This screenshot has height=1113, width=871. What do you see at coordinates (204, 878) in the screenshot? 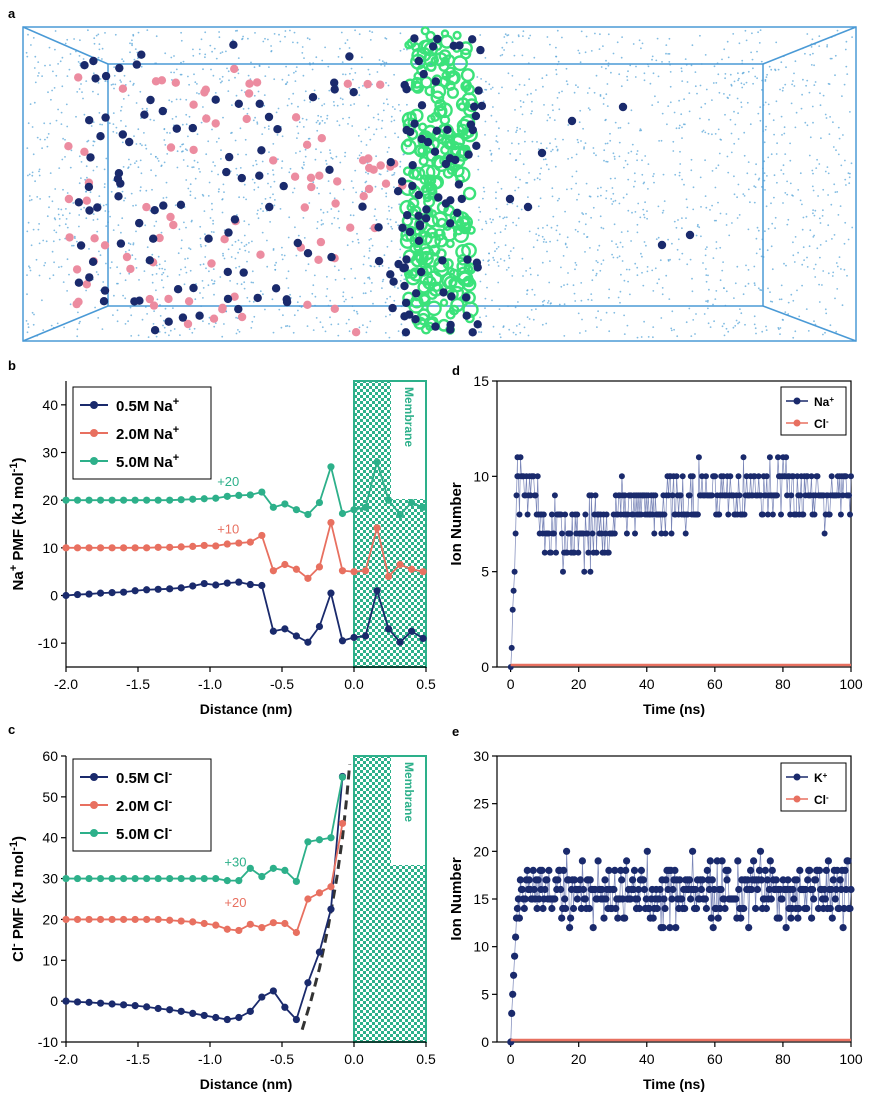
I see `series-2-0m-cl-` at bounding box center [204, 878].